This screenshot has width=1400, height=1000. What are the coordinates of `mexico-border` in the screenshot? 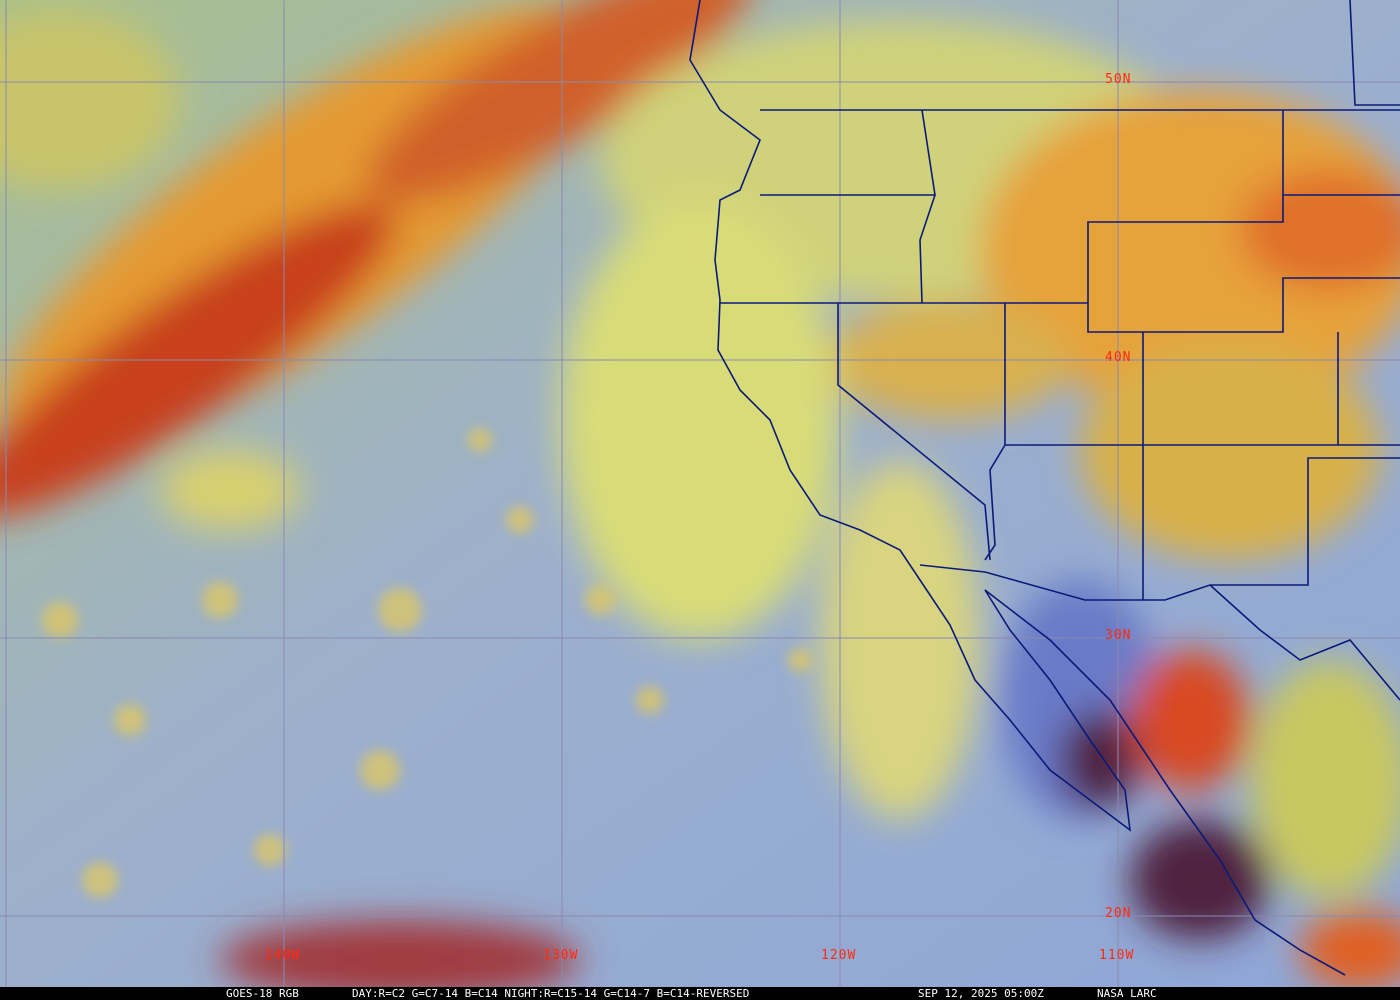 It's located at (1304, 642).